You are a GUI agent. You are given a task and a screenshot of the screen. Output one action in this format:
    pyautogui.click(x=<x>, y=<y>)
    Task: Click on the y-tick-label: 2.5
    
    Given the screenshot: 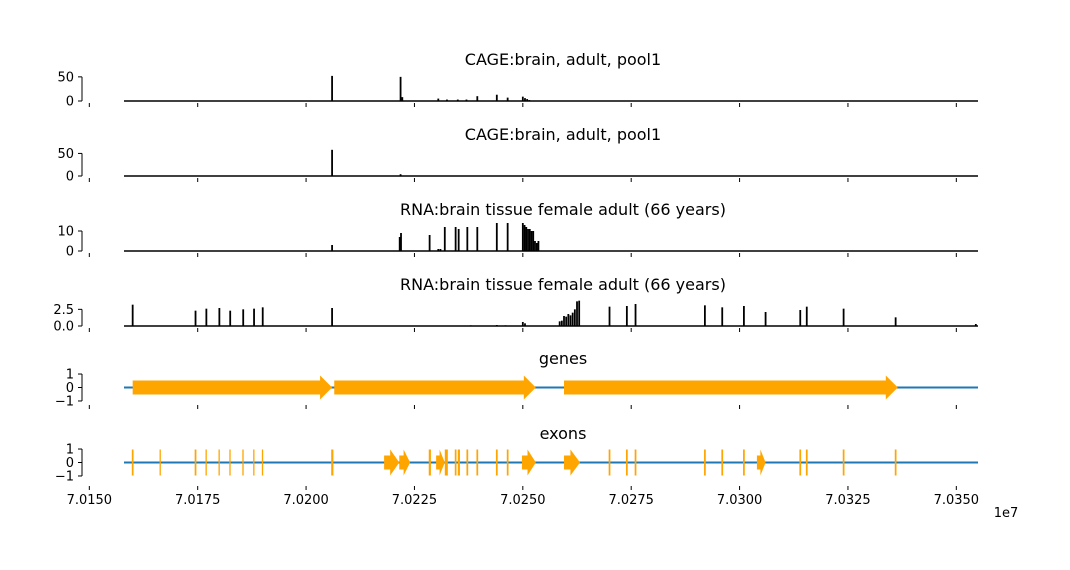 What is the action you would take?
    pyautogui.click(x=63, y=310)
    